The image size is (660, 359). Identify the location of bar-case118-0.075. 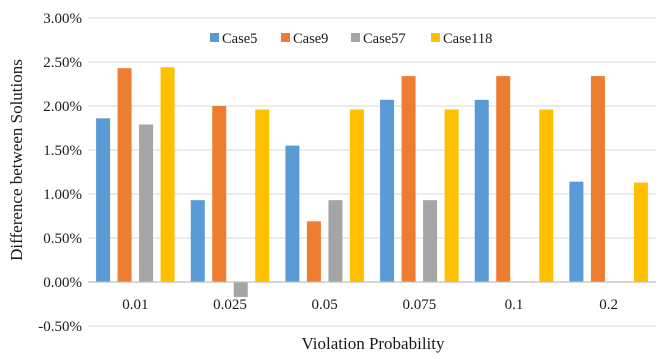
(451, 196).